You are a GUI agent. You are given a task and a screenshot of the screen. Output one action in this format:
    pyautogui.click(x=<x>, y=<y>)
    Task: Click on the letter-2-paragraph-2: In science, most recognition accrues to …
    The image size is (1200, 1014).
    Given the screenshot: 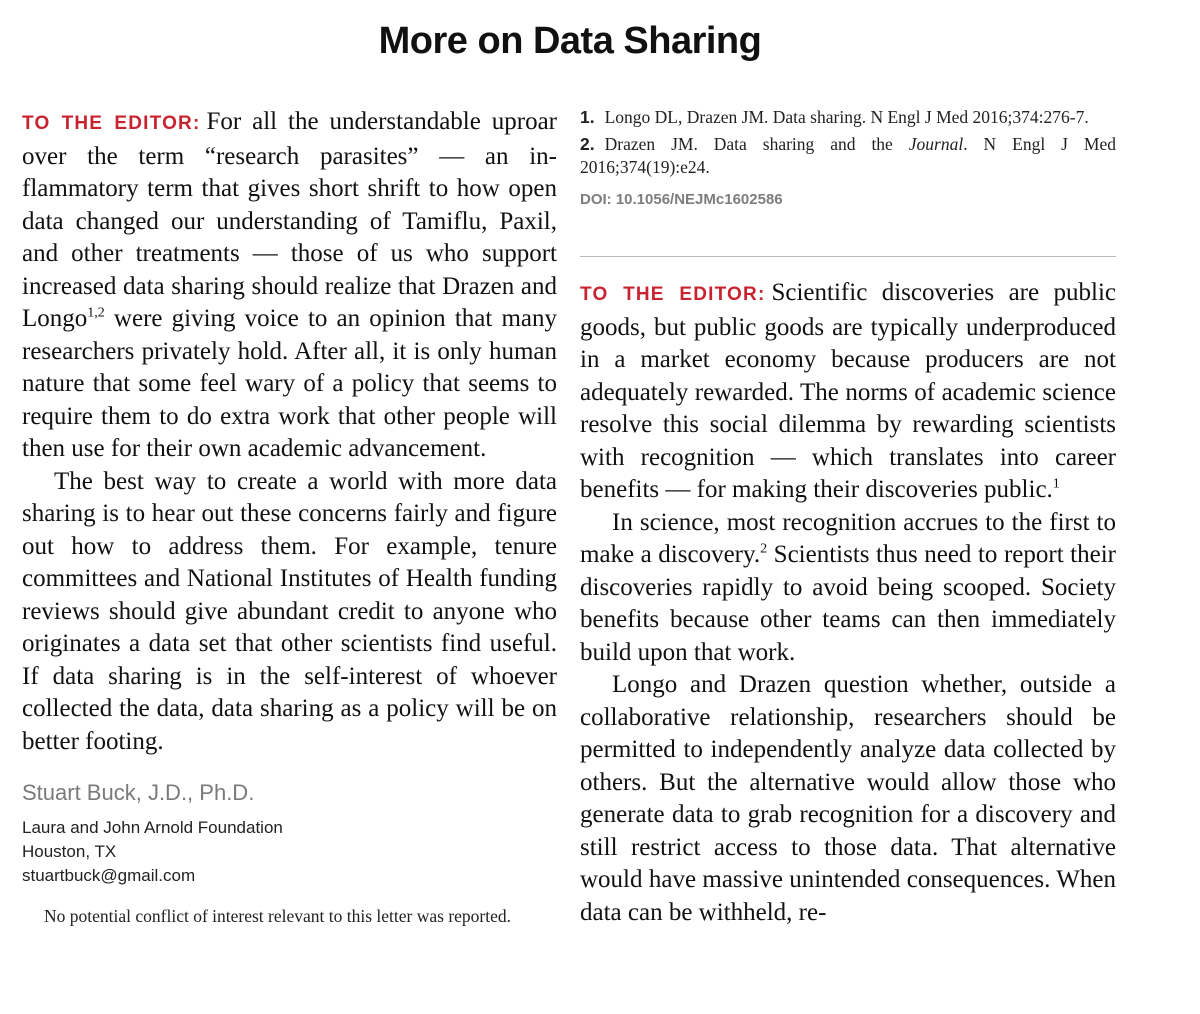 What is the action you would take?
    pyautogui.click(x=848, y=588)
    